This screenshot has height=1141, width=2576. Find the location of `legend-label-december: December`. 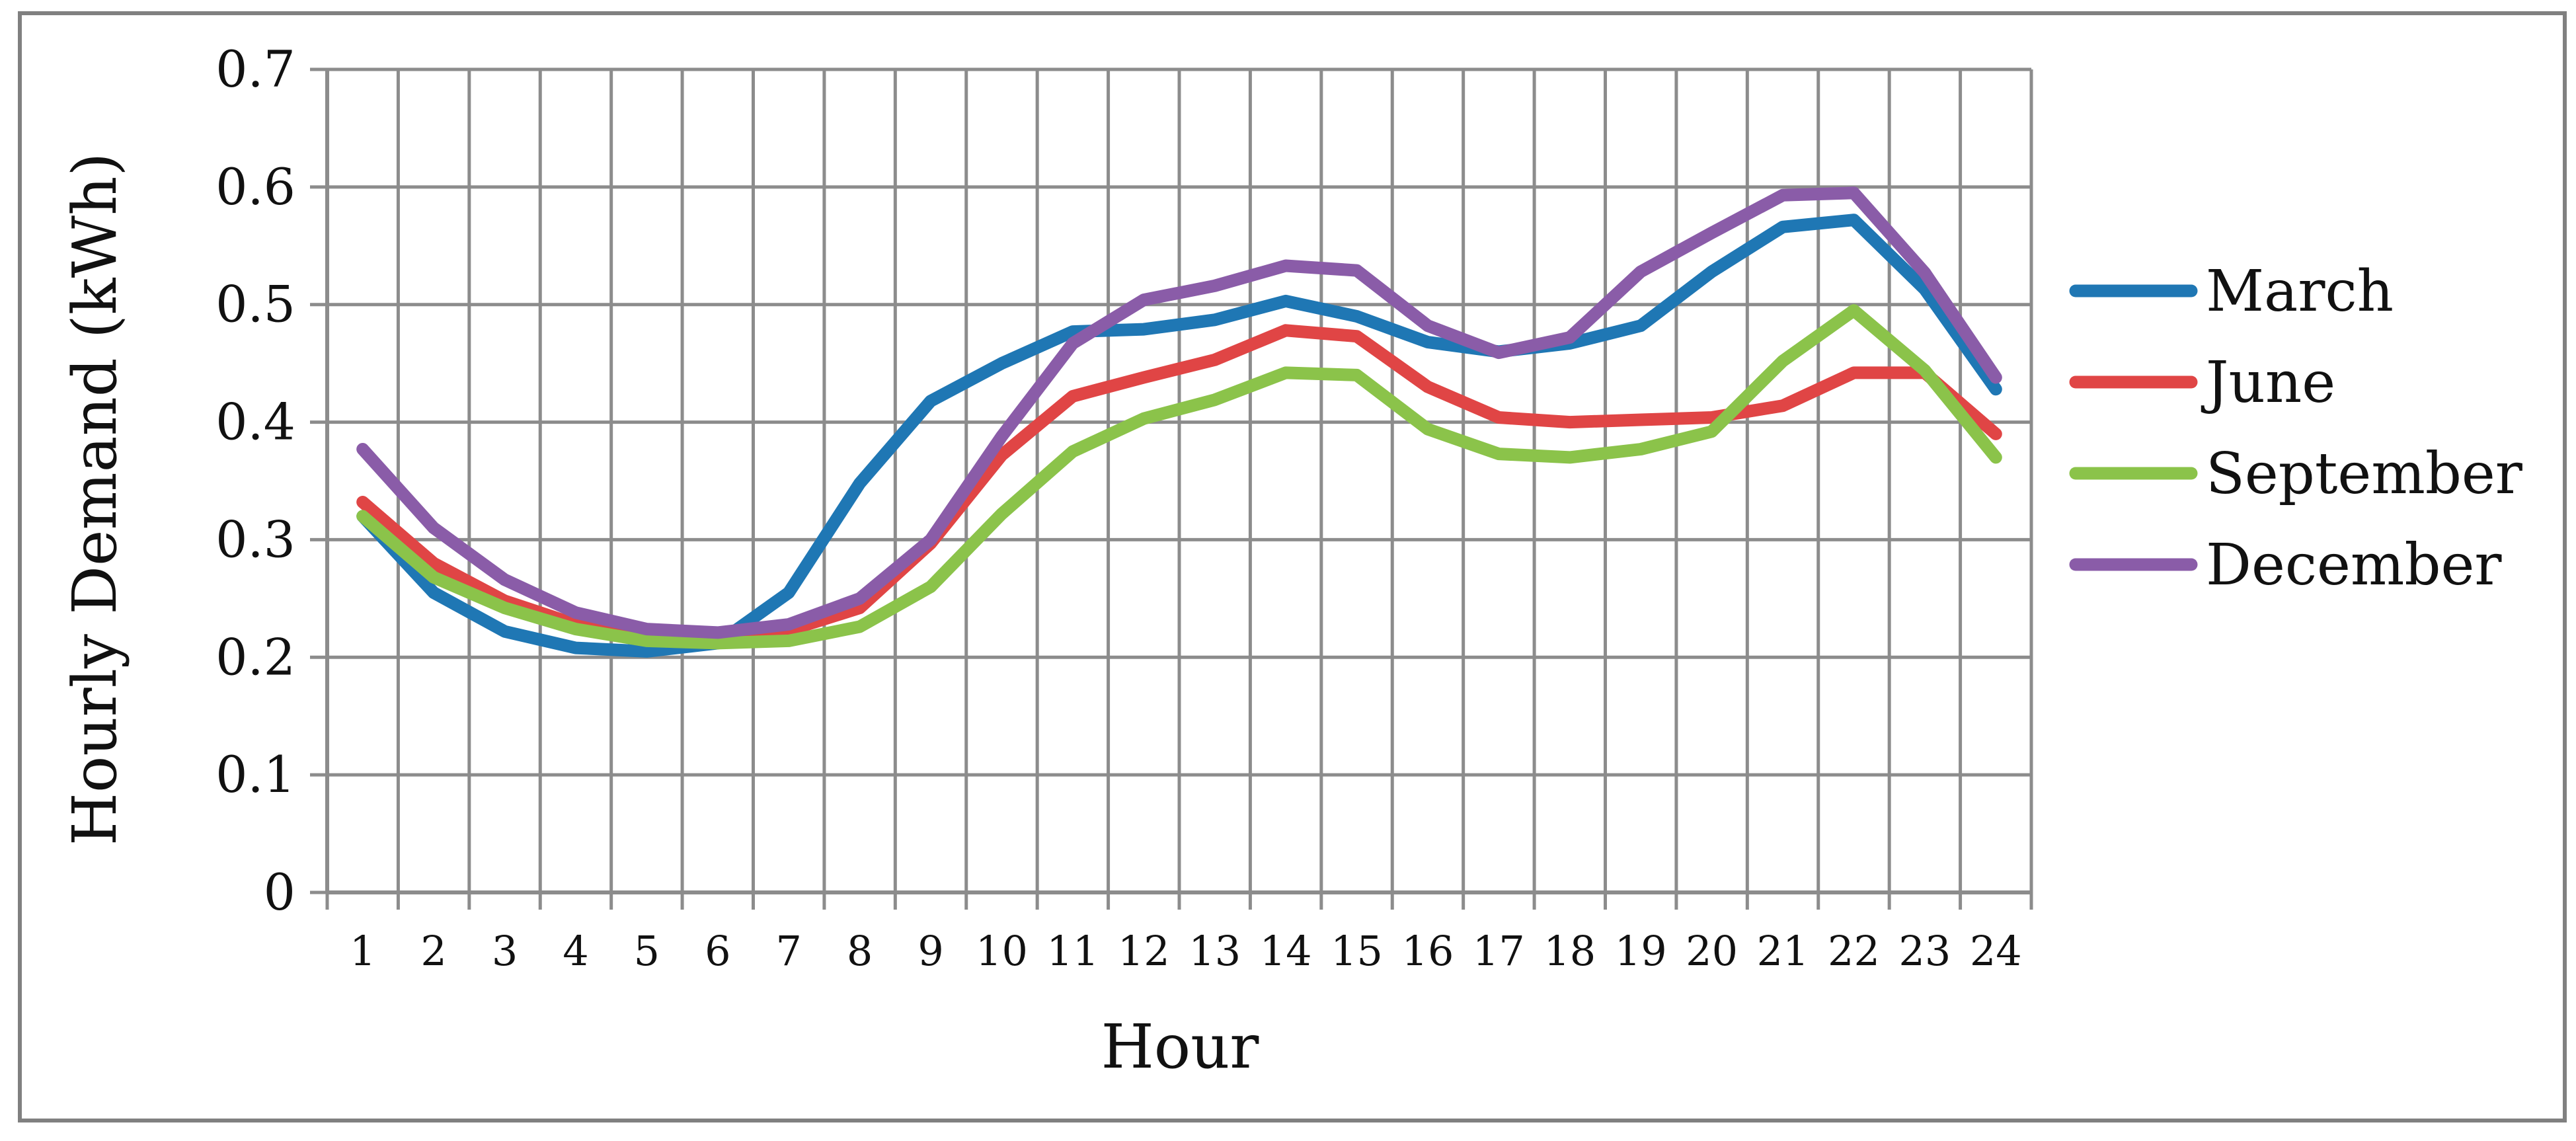

legend-label-december: December is located at coordinates (2354, 565).